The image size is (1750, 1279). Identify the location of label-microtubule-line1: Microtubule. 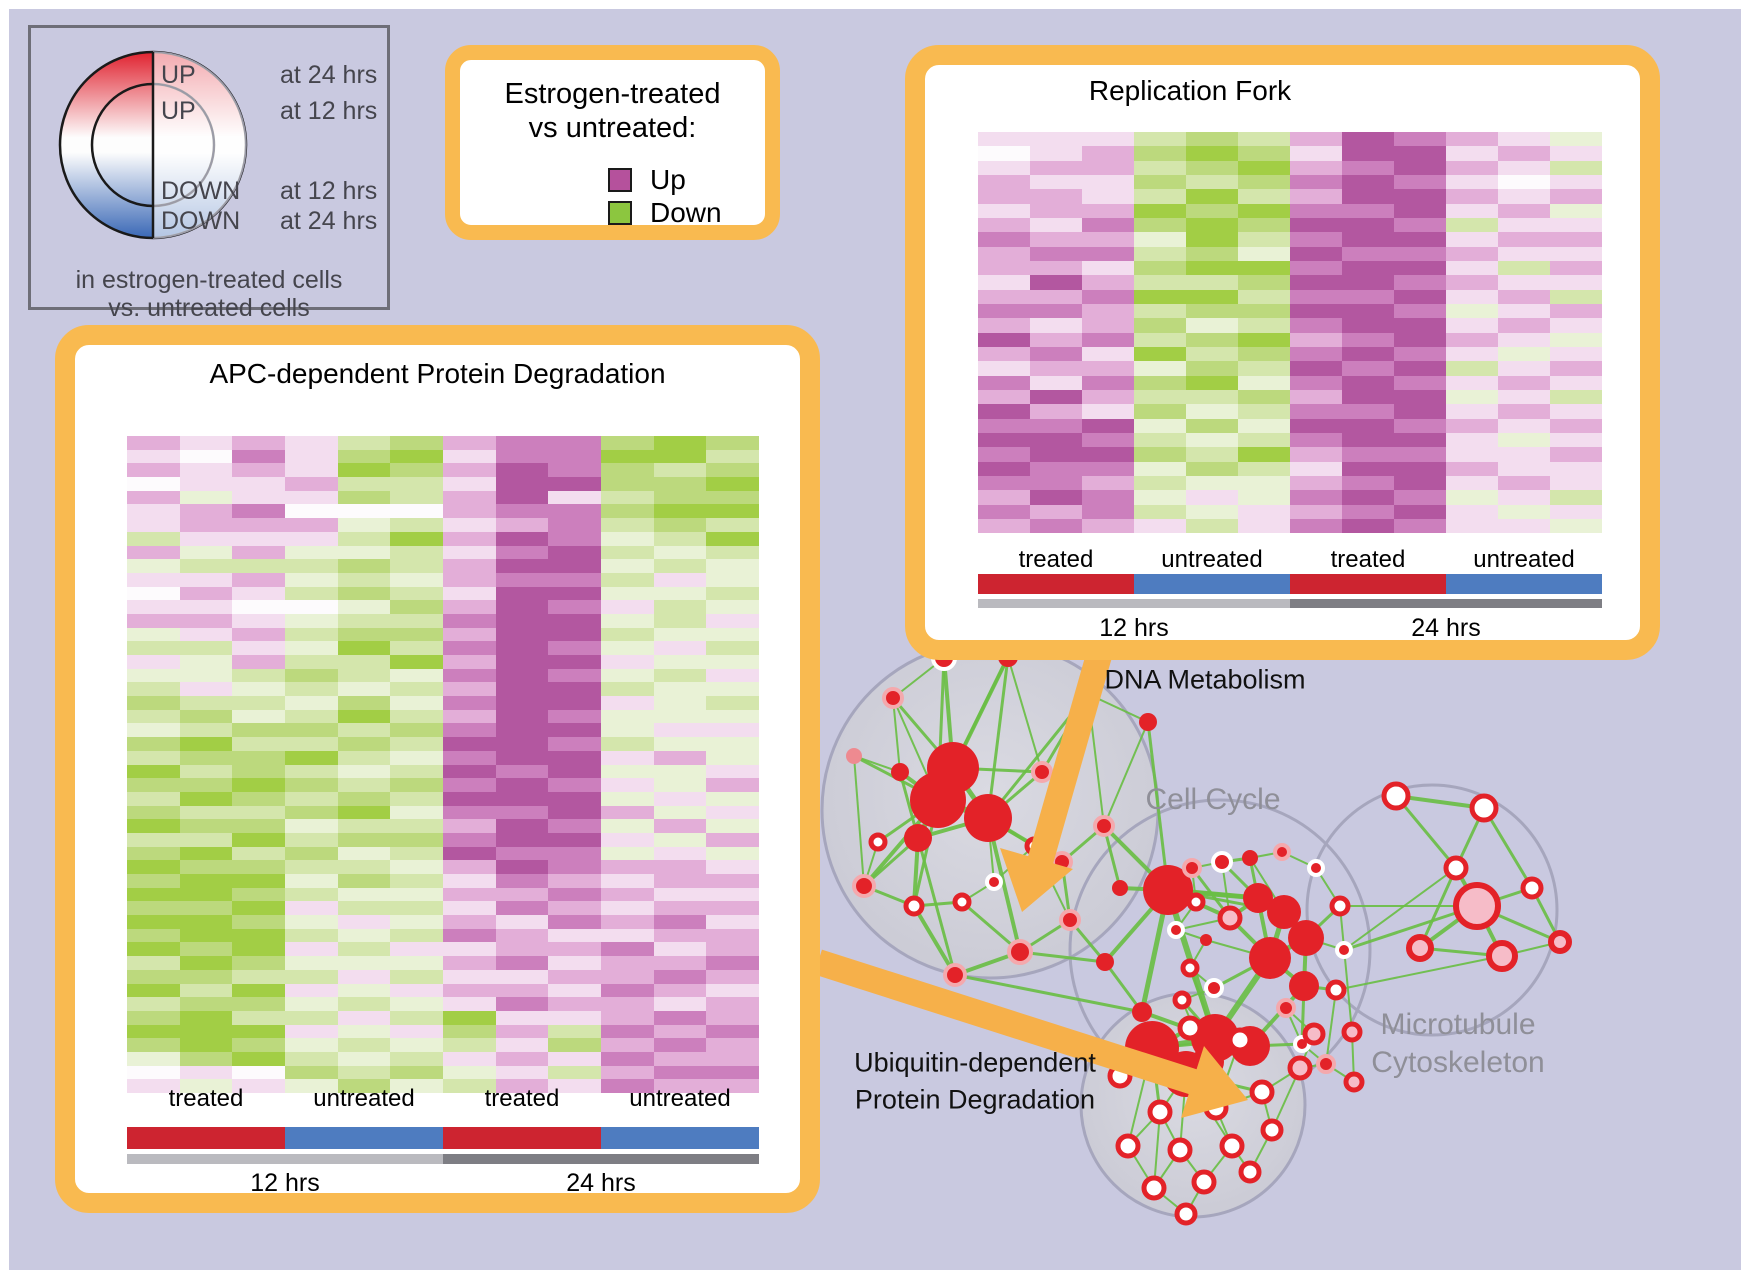
(1458, 1024).